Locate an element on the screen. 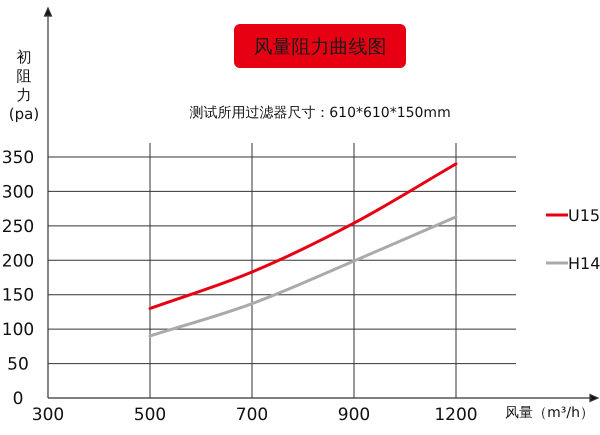 Image resolution: width=600 pixels, height=435 pixels. y-tick-label: 250 is located at coordinates (18, 226).